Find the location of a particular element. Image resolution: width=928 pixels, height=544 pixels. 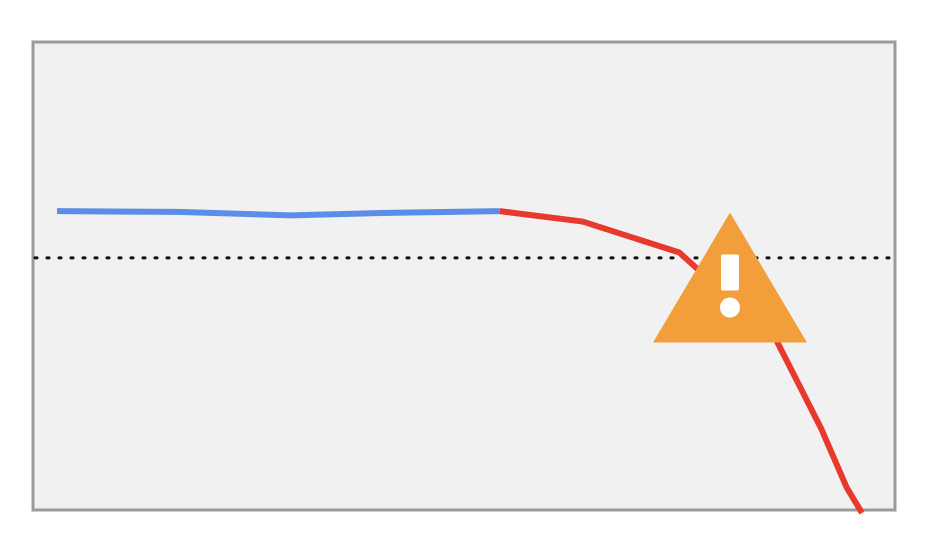

exclamation-bar is located at coordinates (729, 272).